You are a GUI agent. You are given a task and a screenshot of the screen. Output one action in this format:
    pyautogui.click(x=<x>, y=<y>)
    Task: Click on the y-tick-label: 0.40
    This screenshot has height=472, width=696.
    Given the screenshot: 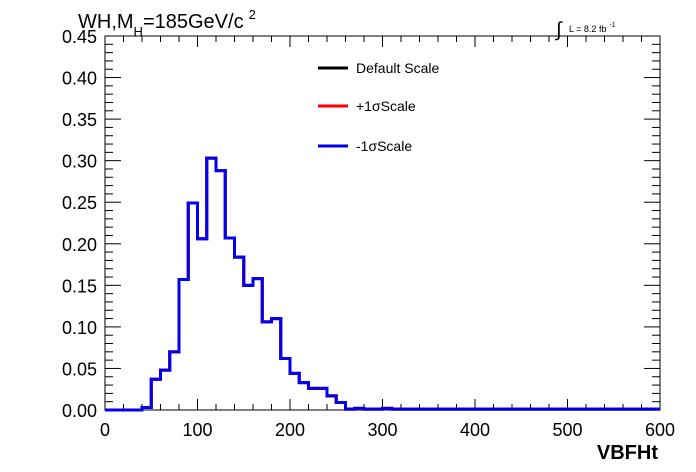 What is the action you would take?
    pyautogui.click(x=79, y=79)
    